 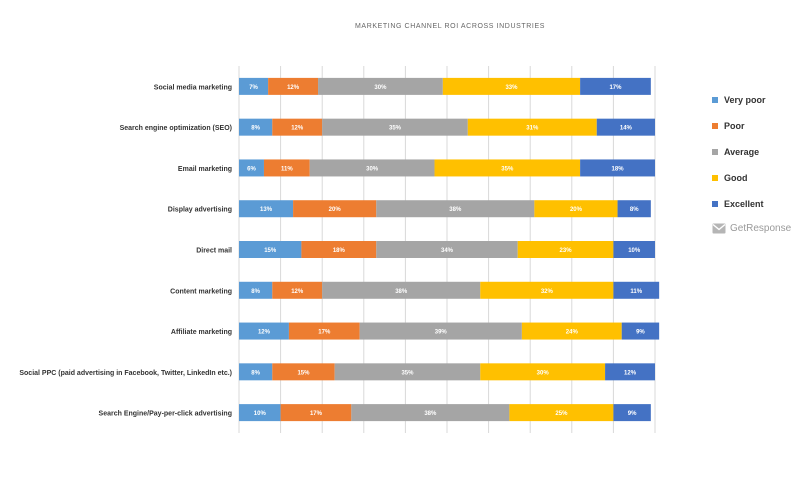 I want to click on brand-logo: GetResponse, so click(x=751, y=228).